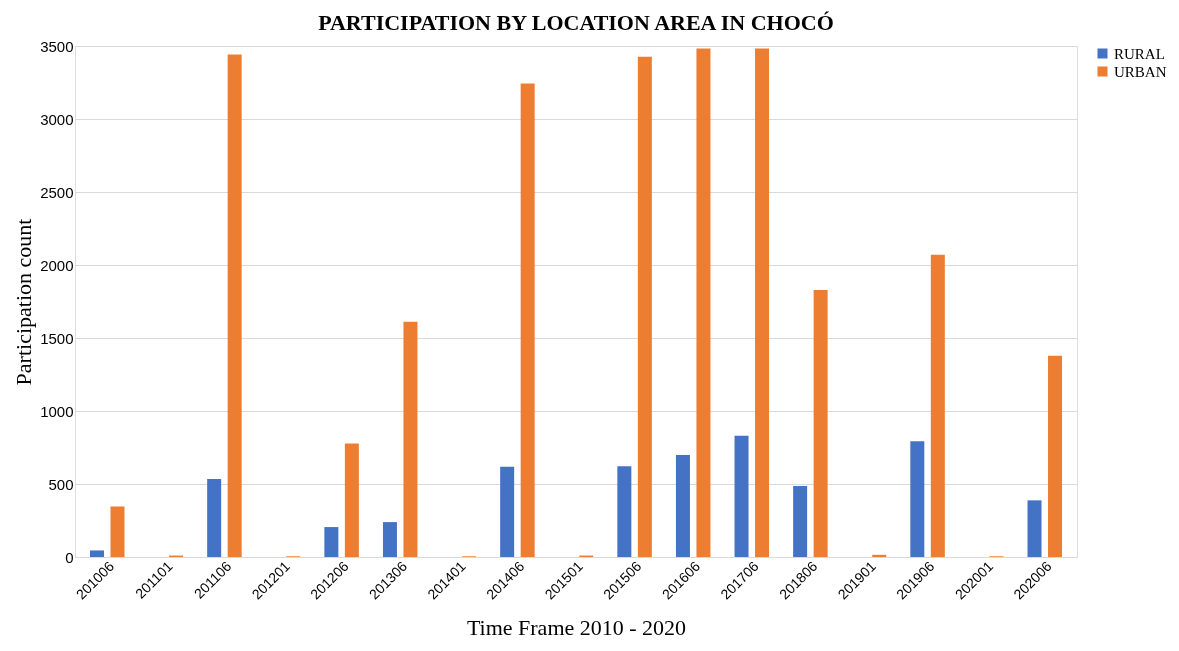 This screenshot has height=651, width=1179. What do you see at coordinates (1140, 71) in the screenshot?
I see `legend-label: URBAN` at bounding box center [1140, 71].